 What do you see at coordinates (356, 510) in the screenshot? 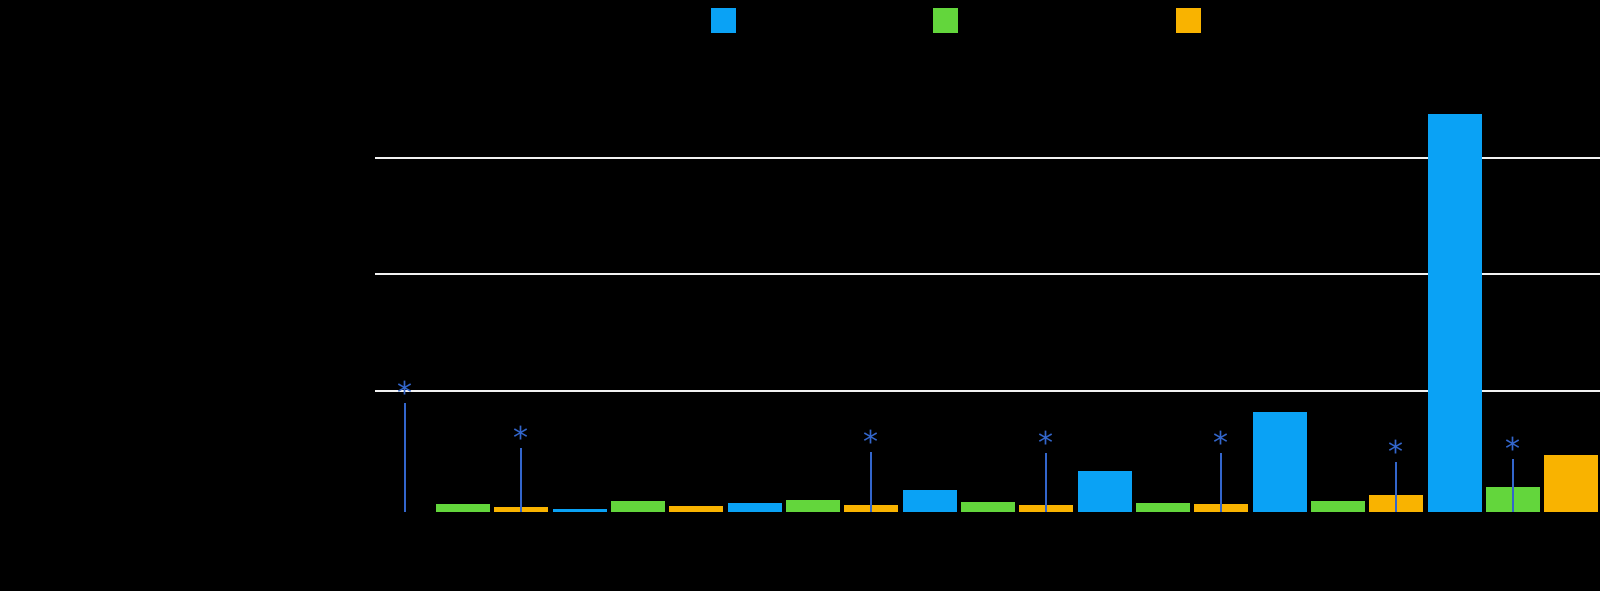
I see `y-tick-label: 0` at bounding box center [356, 510].